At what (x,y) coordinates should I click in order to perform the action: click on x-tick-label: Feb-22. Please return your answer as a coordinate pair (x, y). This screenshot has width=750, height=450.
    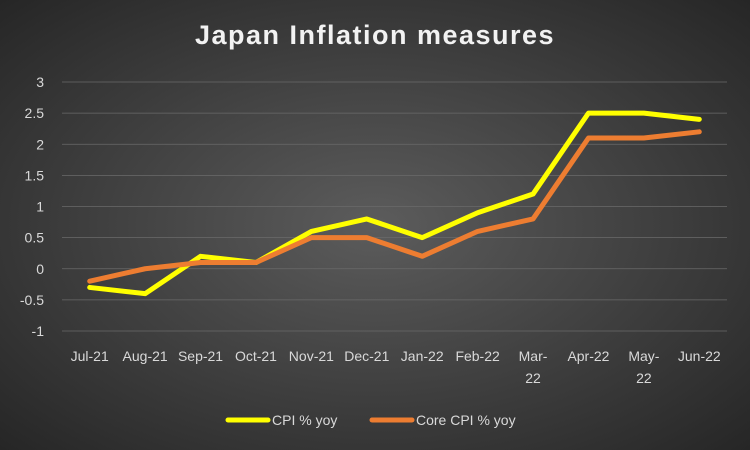
    Looking at the image, I should click on (477, 356).